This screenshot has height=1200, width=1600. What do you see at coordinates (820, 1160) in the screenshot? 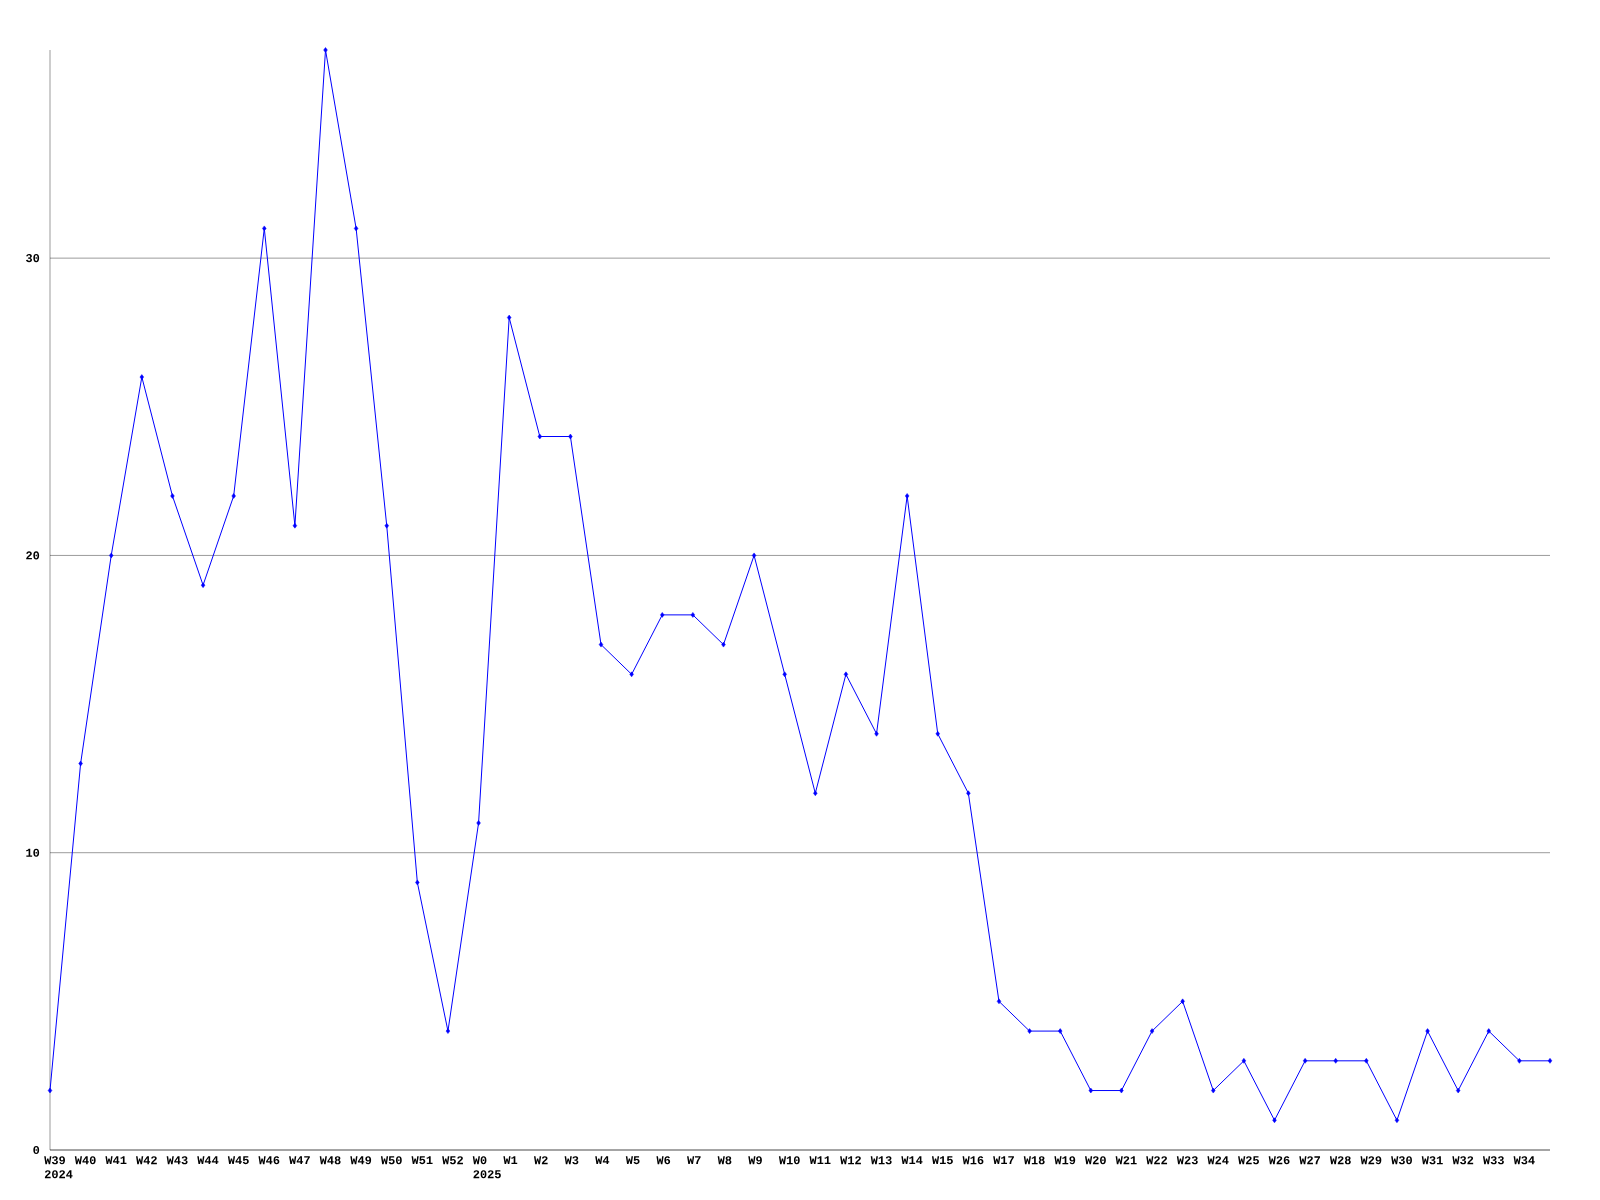
I see `x-tick-label: W11` at bounding box center [820, 1160].